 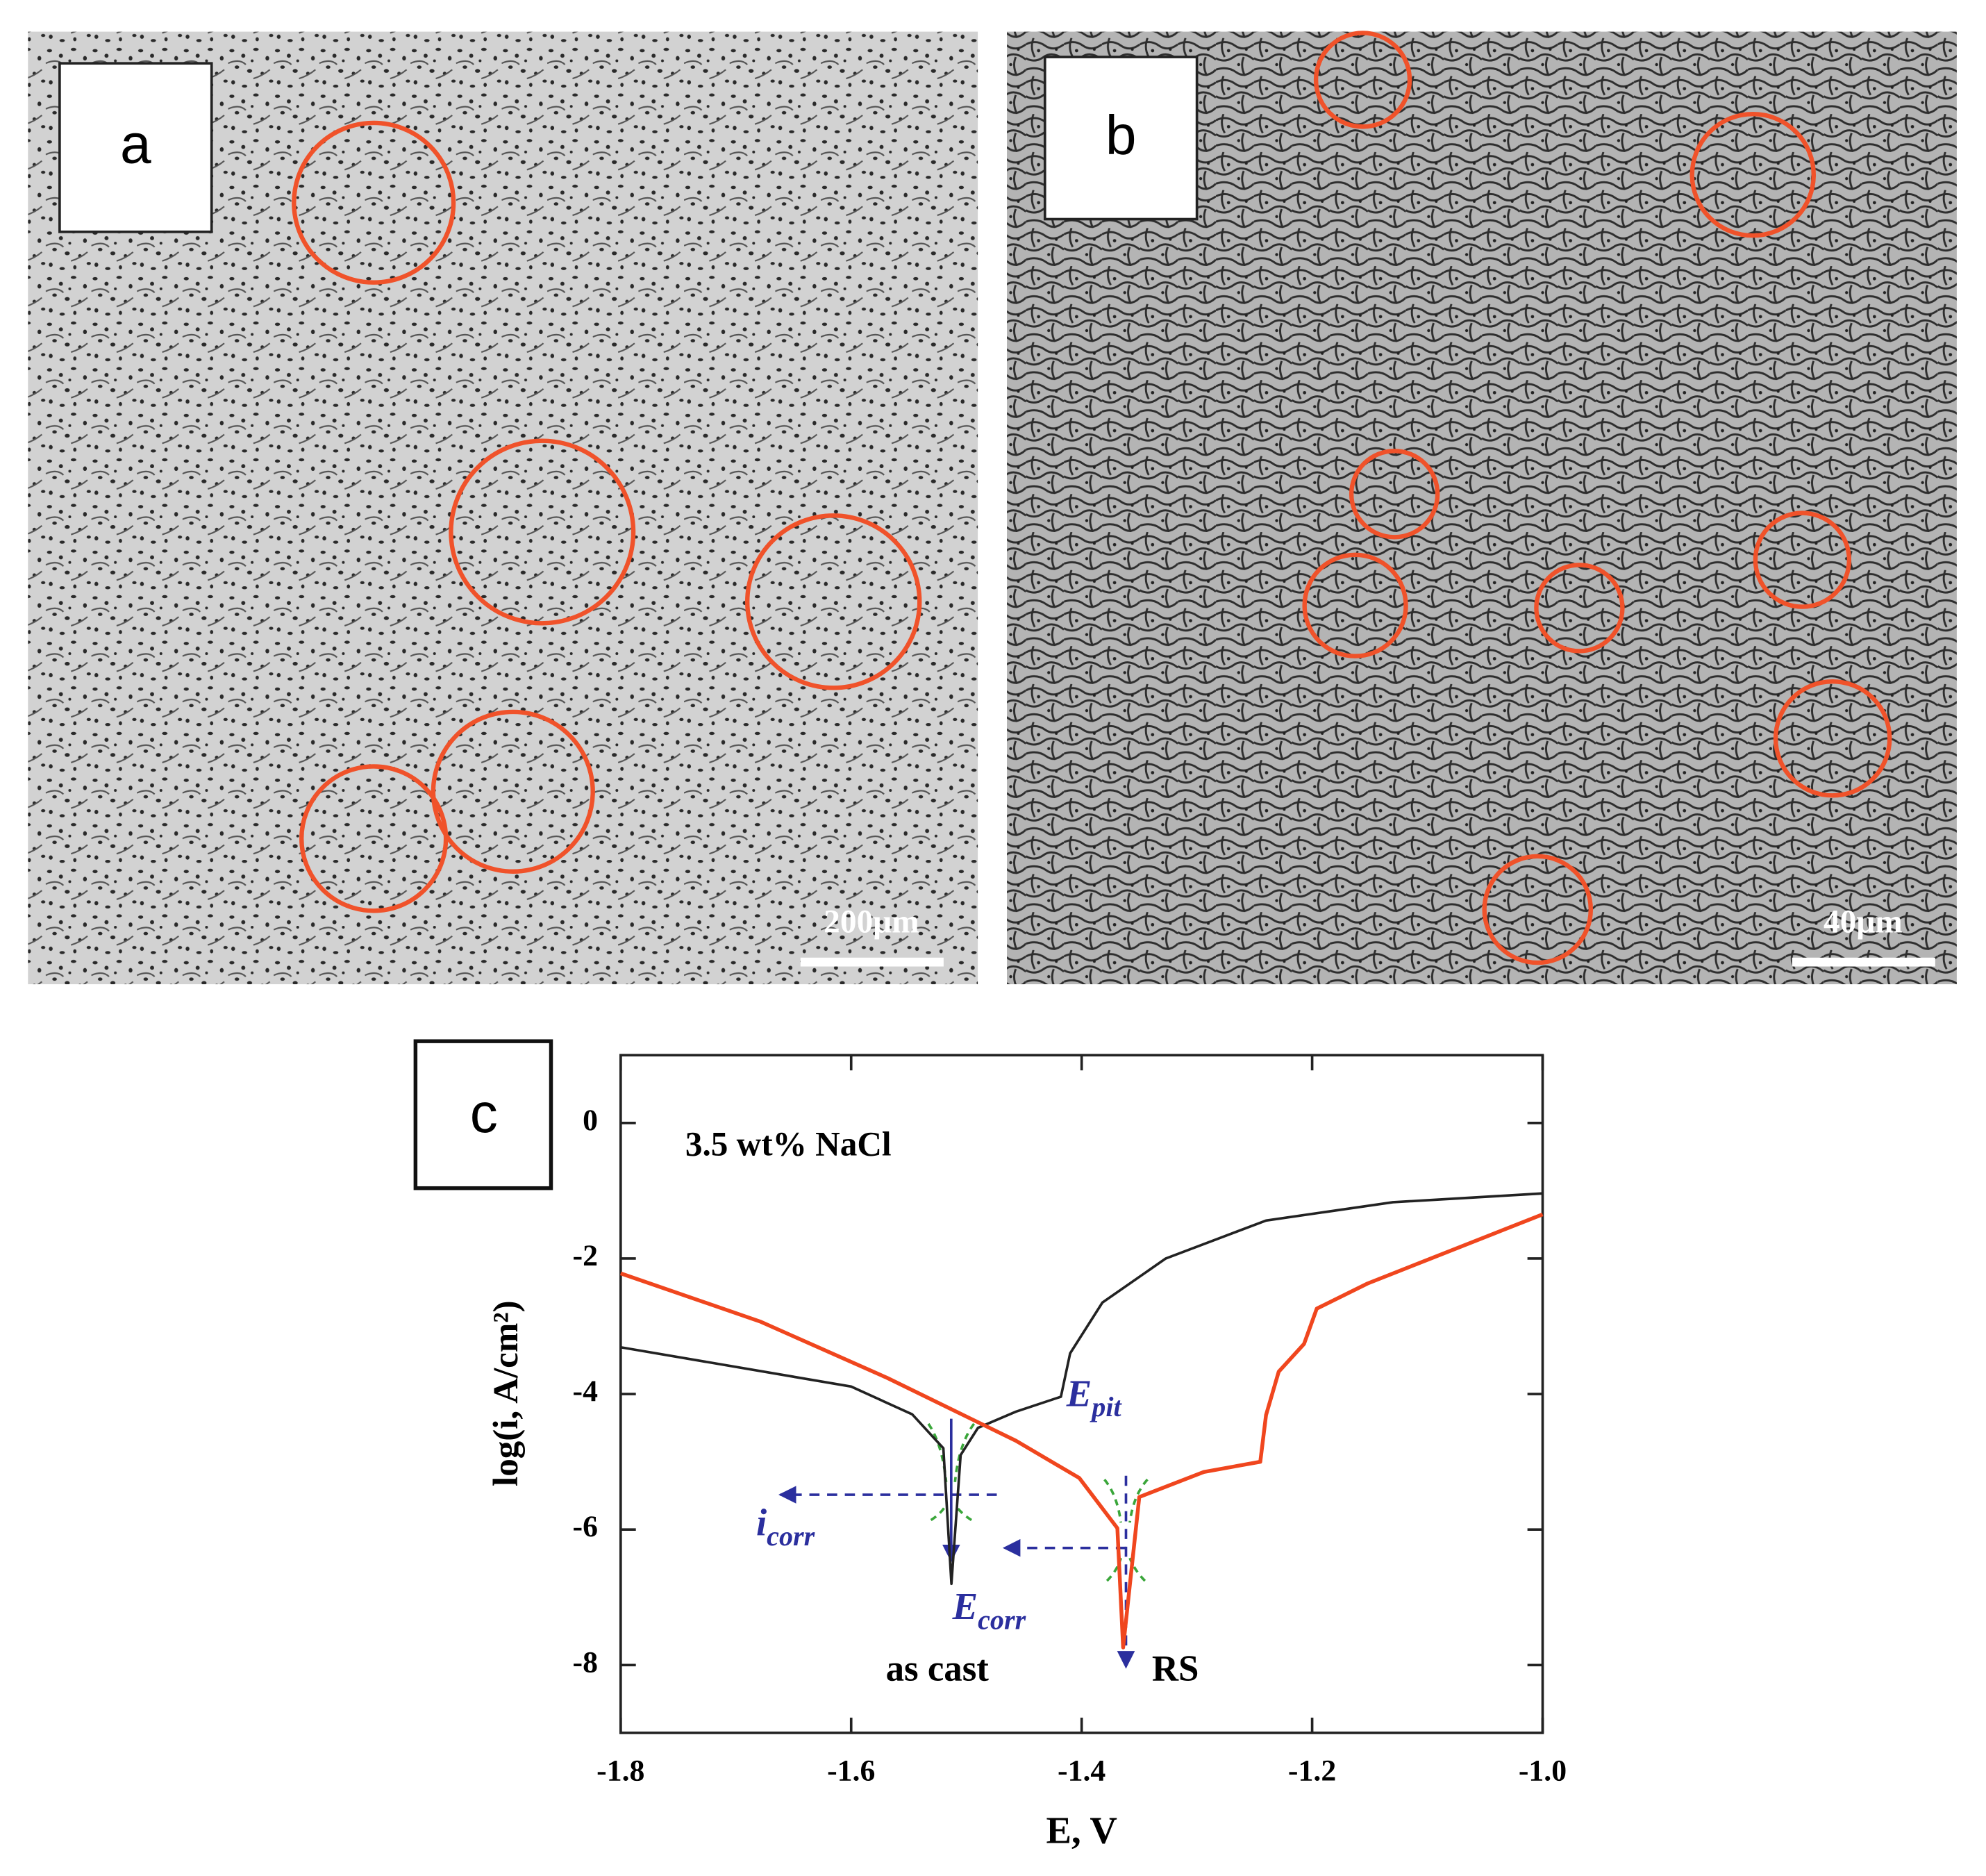 I want to click on x-axis-label: E, V, so click(x=1081, y=1830).